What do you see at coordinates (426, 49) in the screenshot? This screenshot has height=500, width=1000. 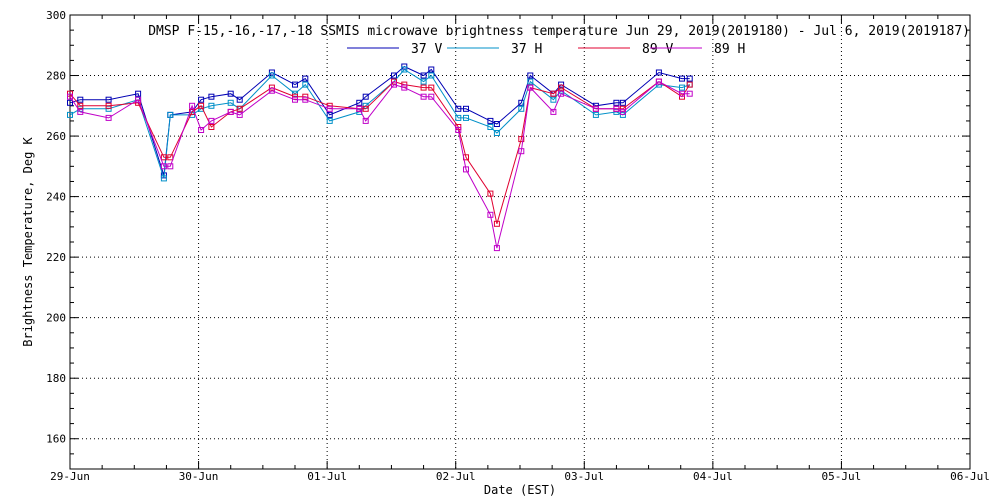 I see `legend-label: 37 V` at bounding box center [426, 49].